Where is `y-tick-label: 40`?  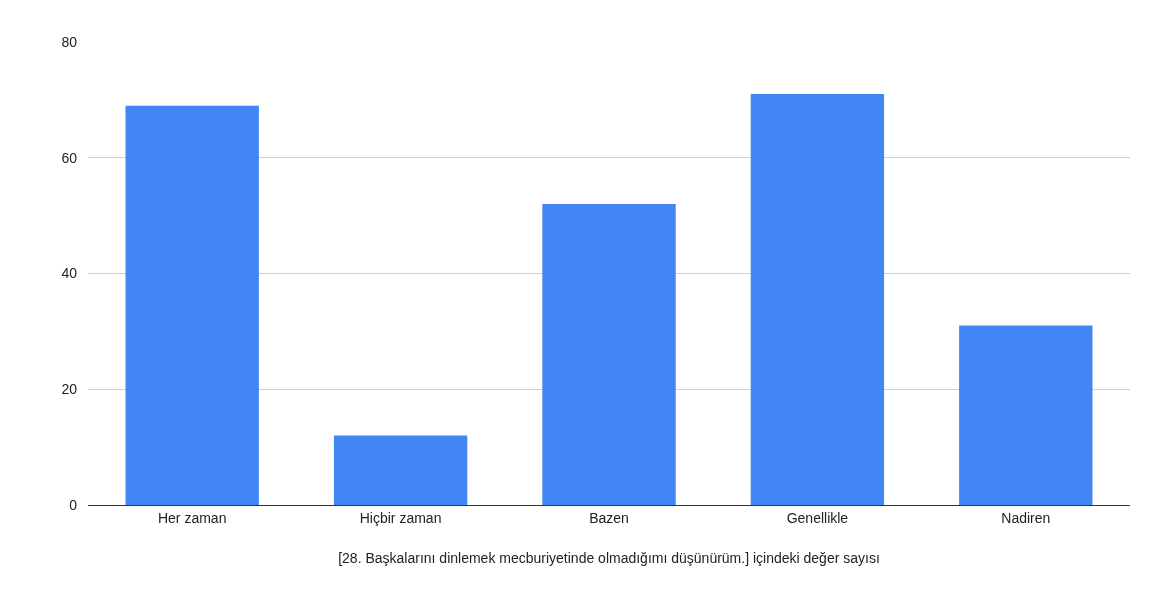 y-tick-label: 40 is located at coordinates (69, 273).